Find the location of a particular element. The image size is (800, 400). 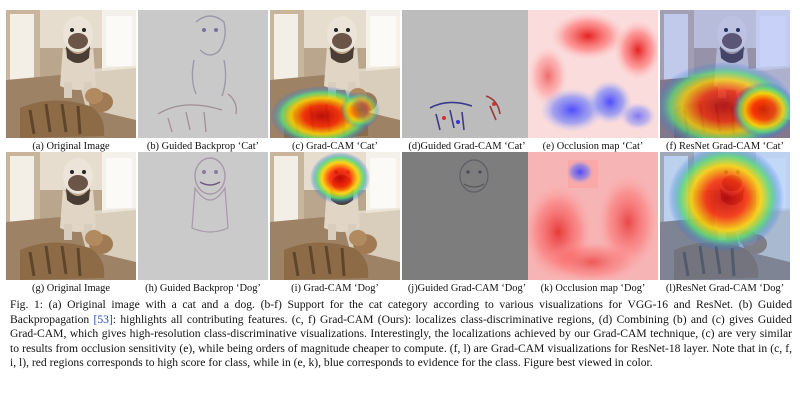

gradcam-cat-image is located at coordinates (335, 74).